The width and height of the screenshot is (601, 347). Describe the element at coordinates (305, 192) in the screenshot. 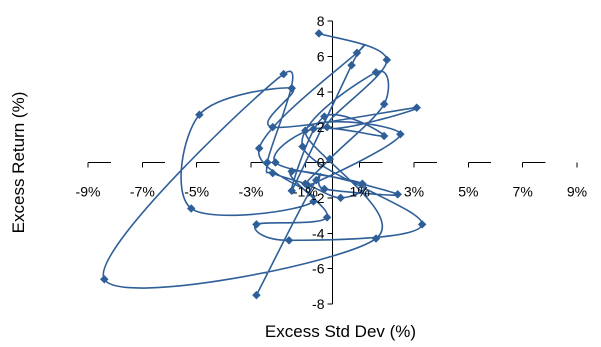

I see `x-tick-label: -1%` at that location.